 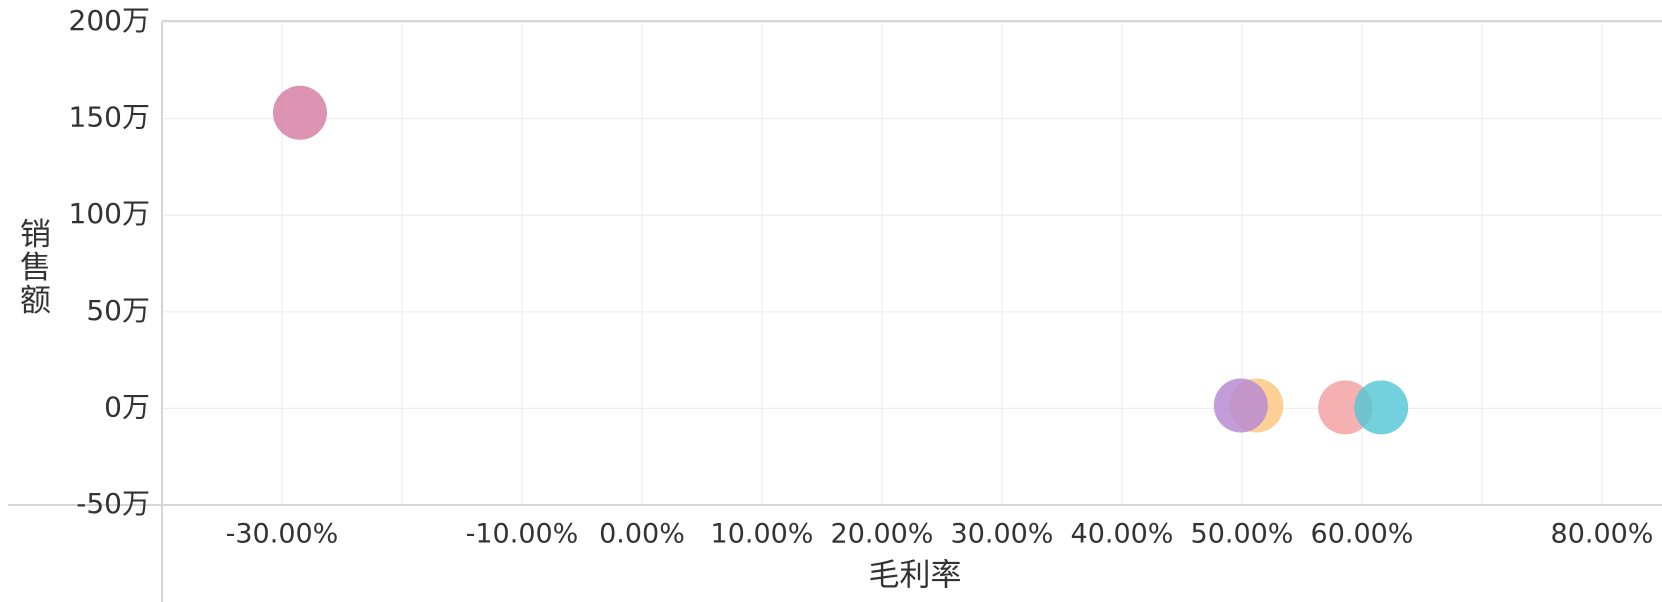 What do you see at coordinates (109, 262) in the screenshot?
I see `y-axis-ticks: 200万 150万 100万 50万 0万 -50万` at bounding box center [109, 262].